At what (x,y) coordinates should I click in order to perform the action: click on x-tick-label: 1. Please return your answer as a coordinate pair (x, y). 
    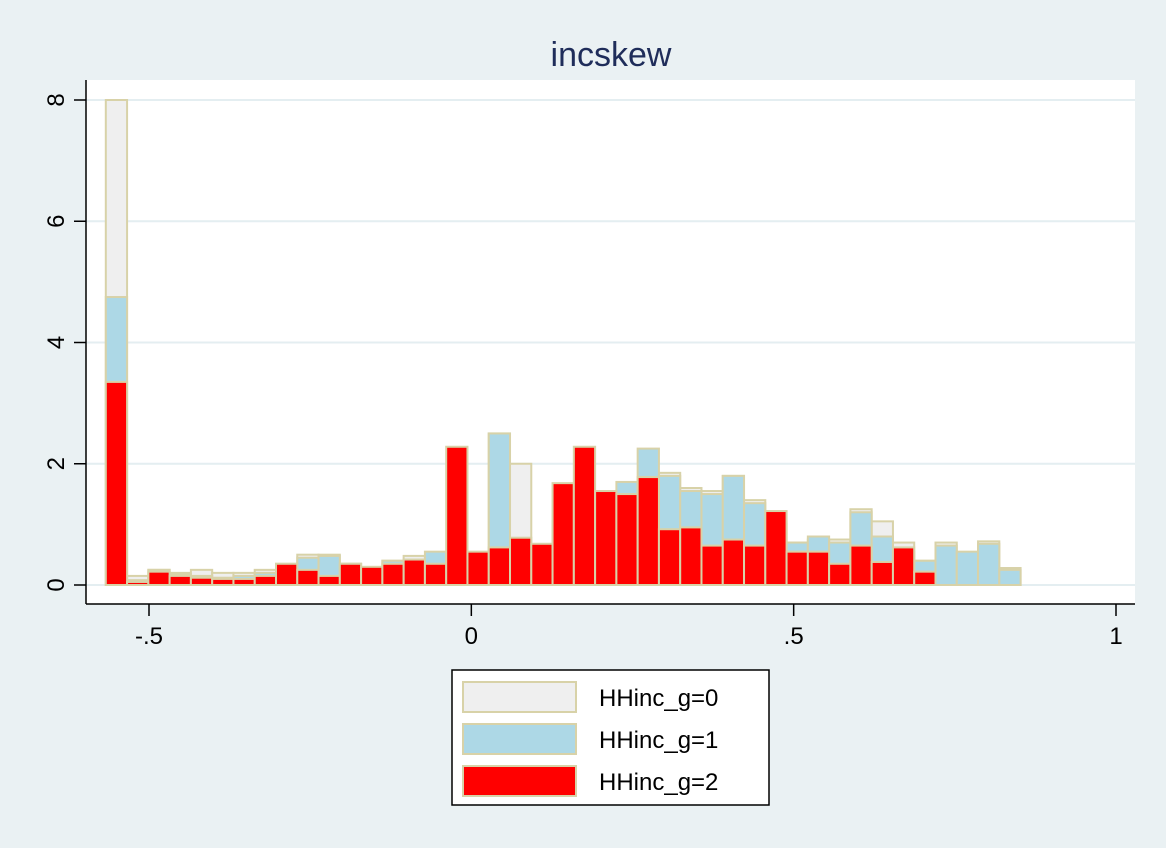
    Looking at the image, I should click on (1115, 636).